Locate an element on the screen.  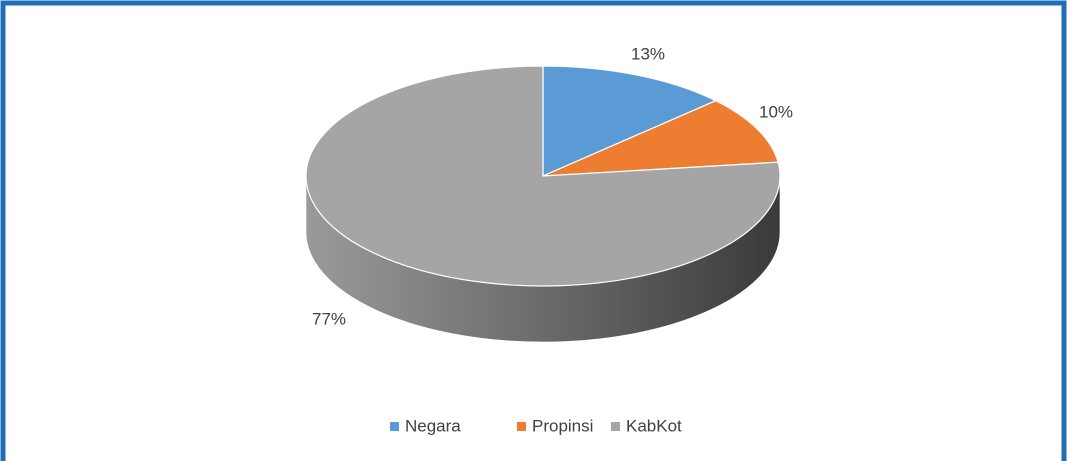
legend-label: Negara is located at coordinates (433, 425).